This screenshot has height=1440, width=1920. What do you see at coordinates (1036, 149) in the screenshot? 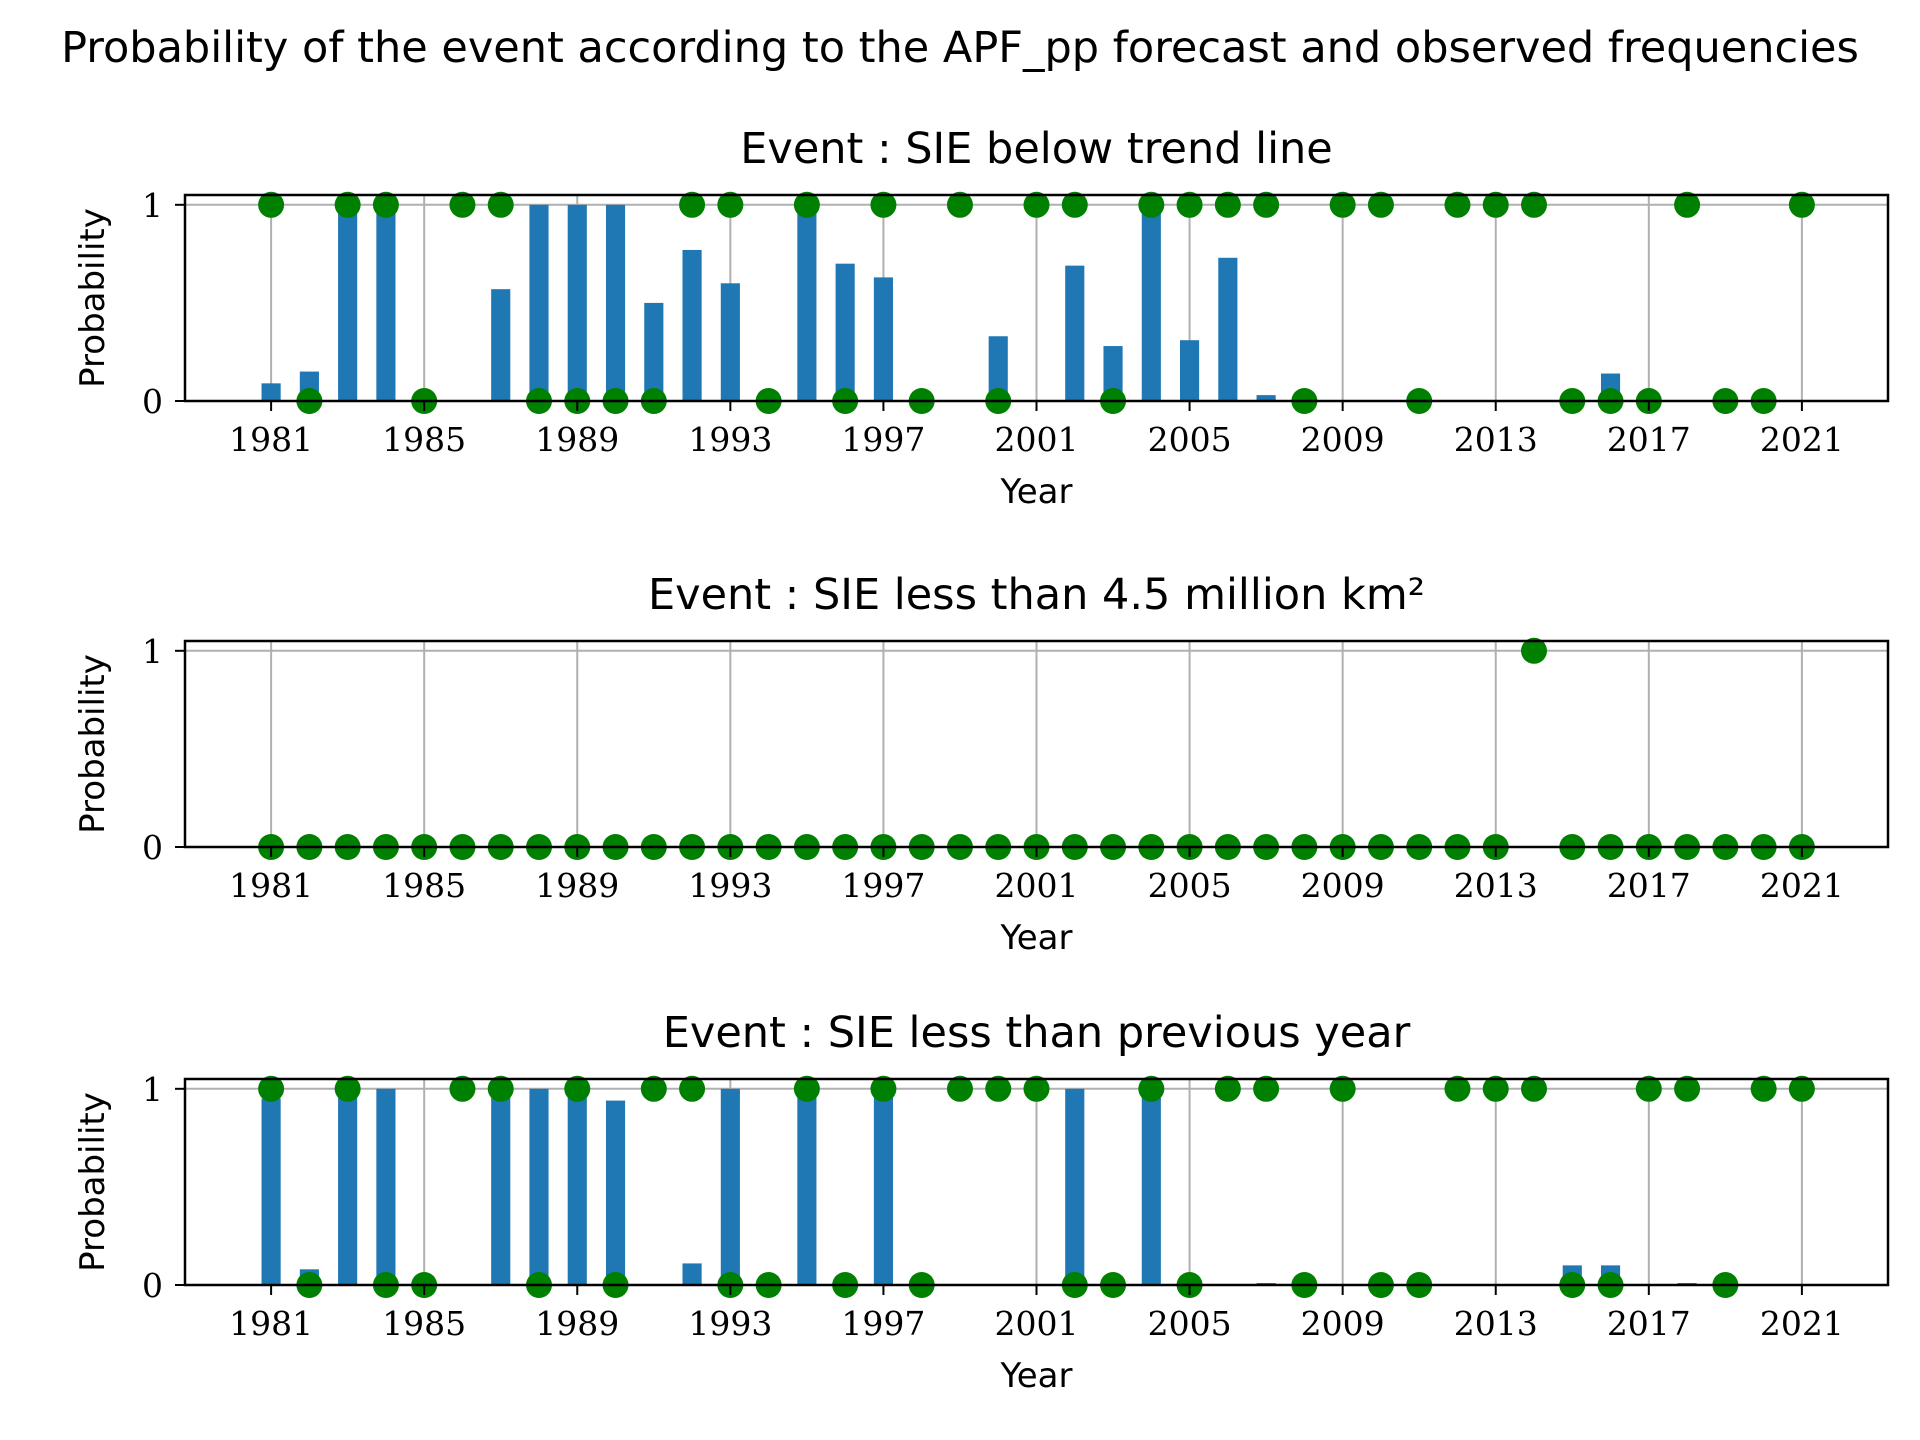
I see `panel-title: Event : SIE below trend line` at bounding box center [1036, 149].